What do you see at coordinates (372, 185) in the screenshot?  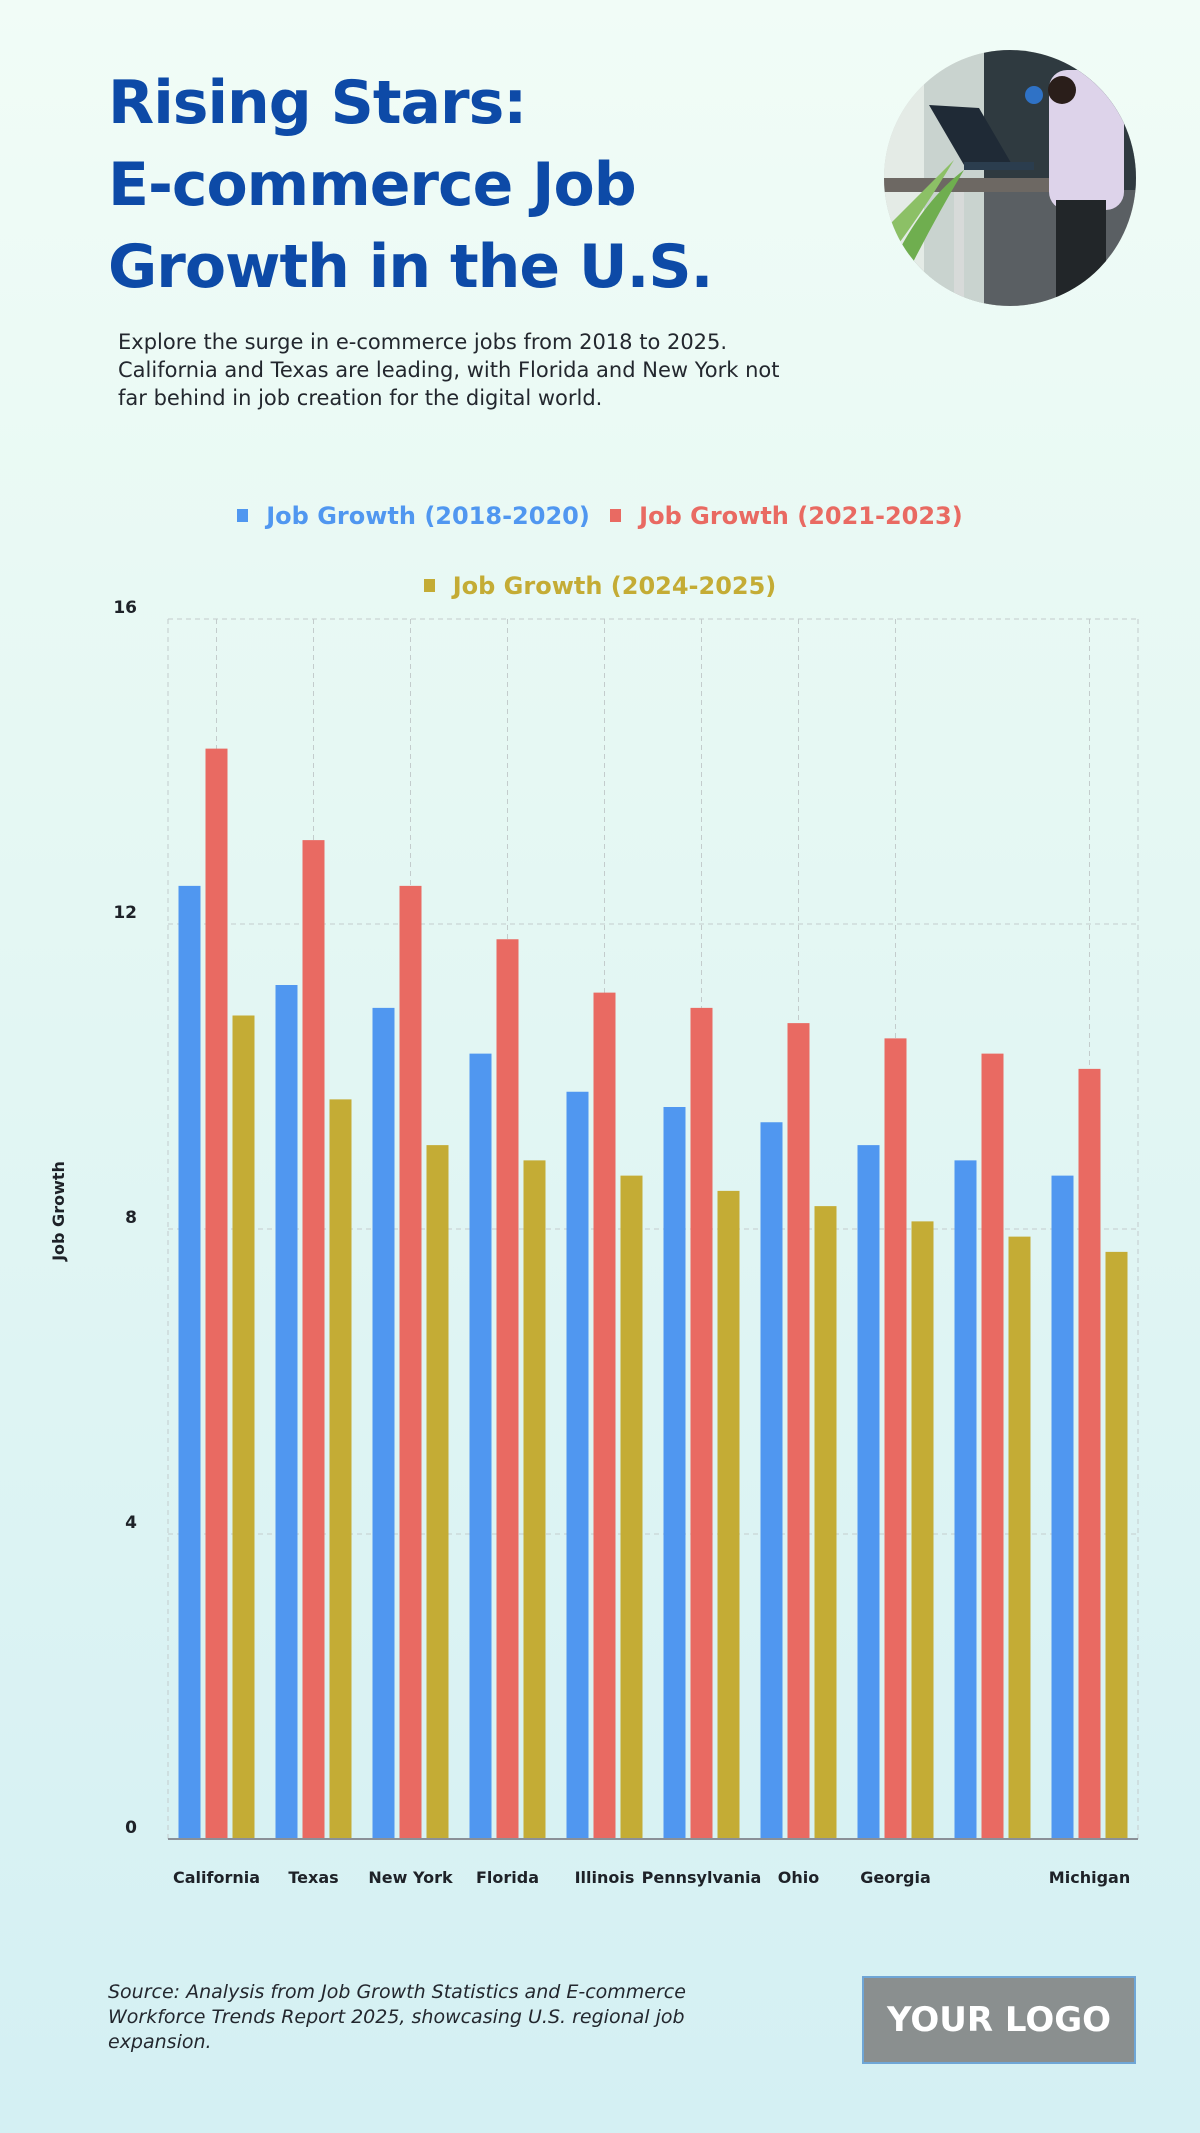 I see `title-line-2: E-commerce Job` at bounding box center [372, 185].